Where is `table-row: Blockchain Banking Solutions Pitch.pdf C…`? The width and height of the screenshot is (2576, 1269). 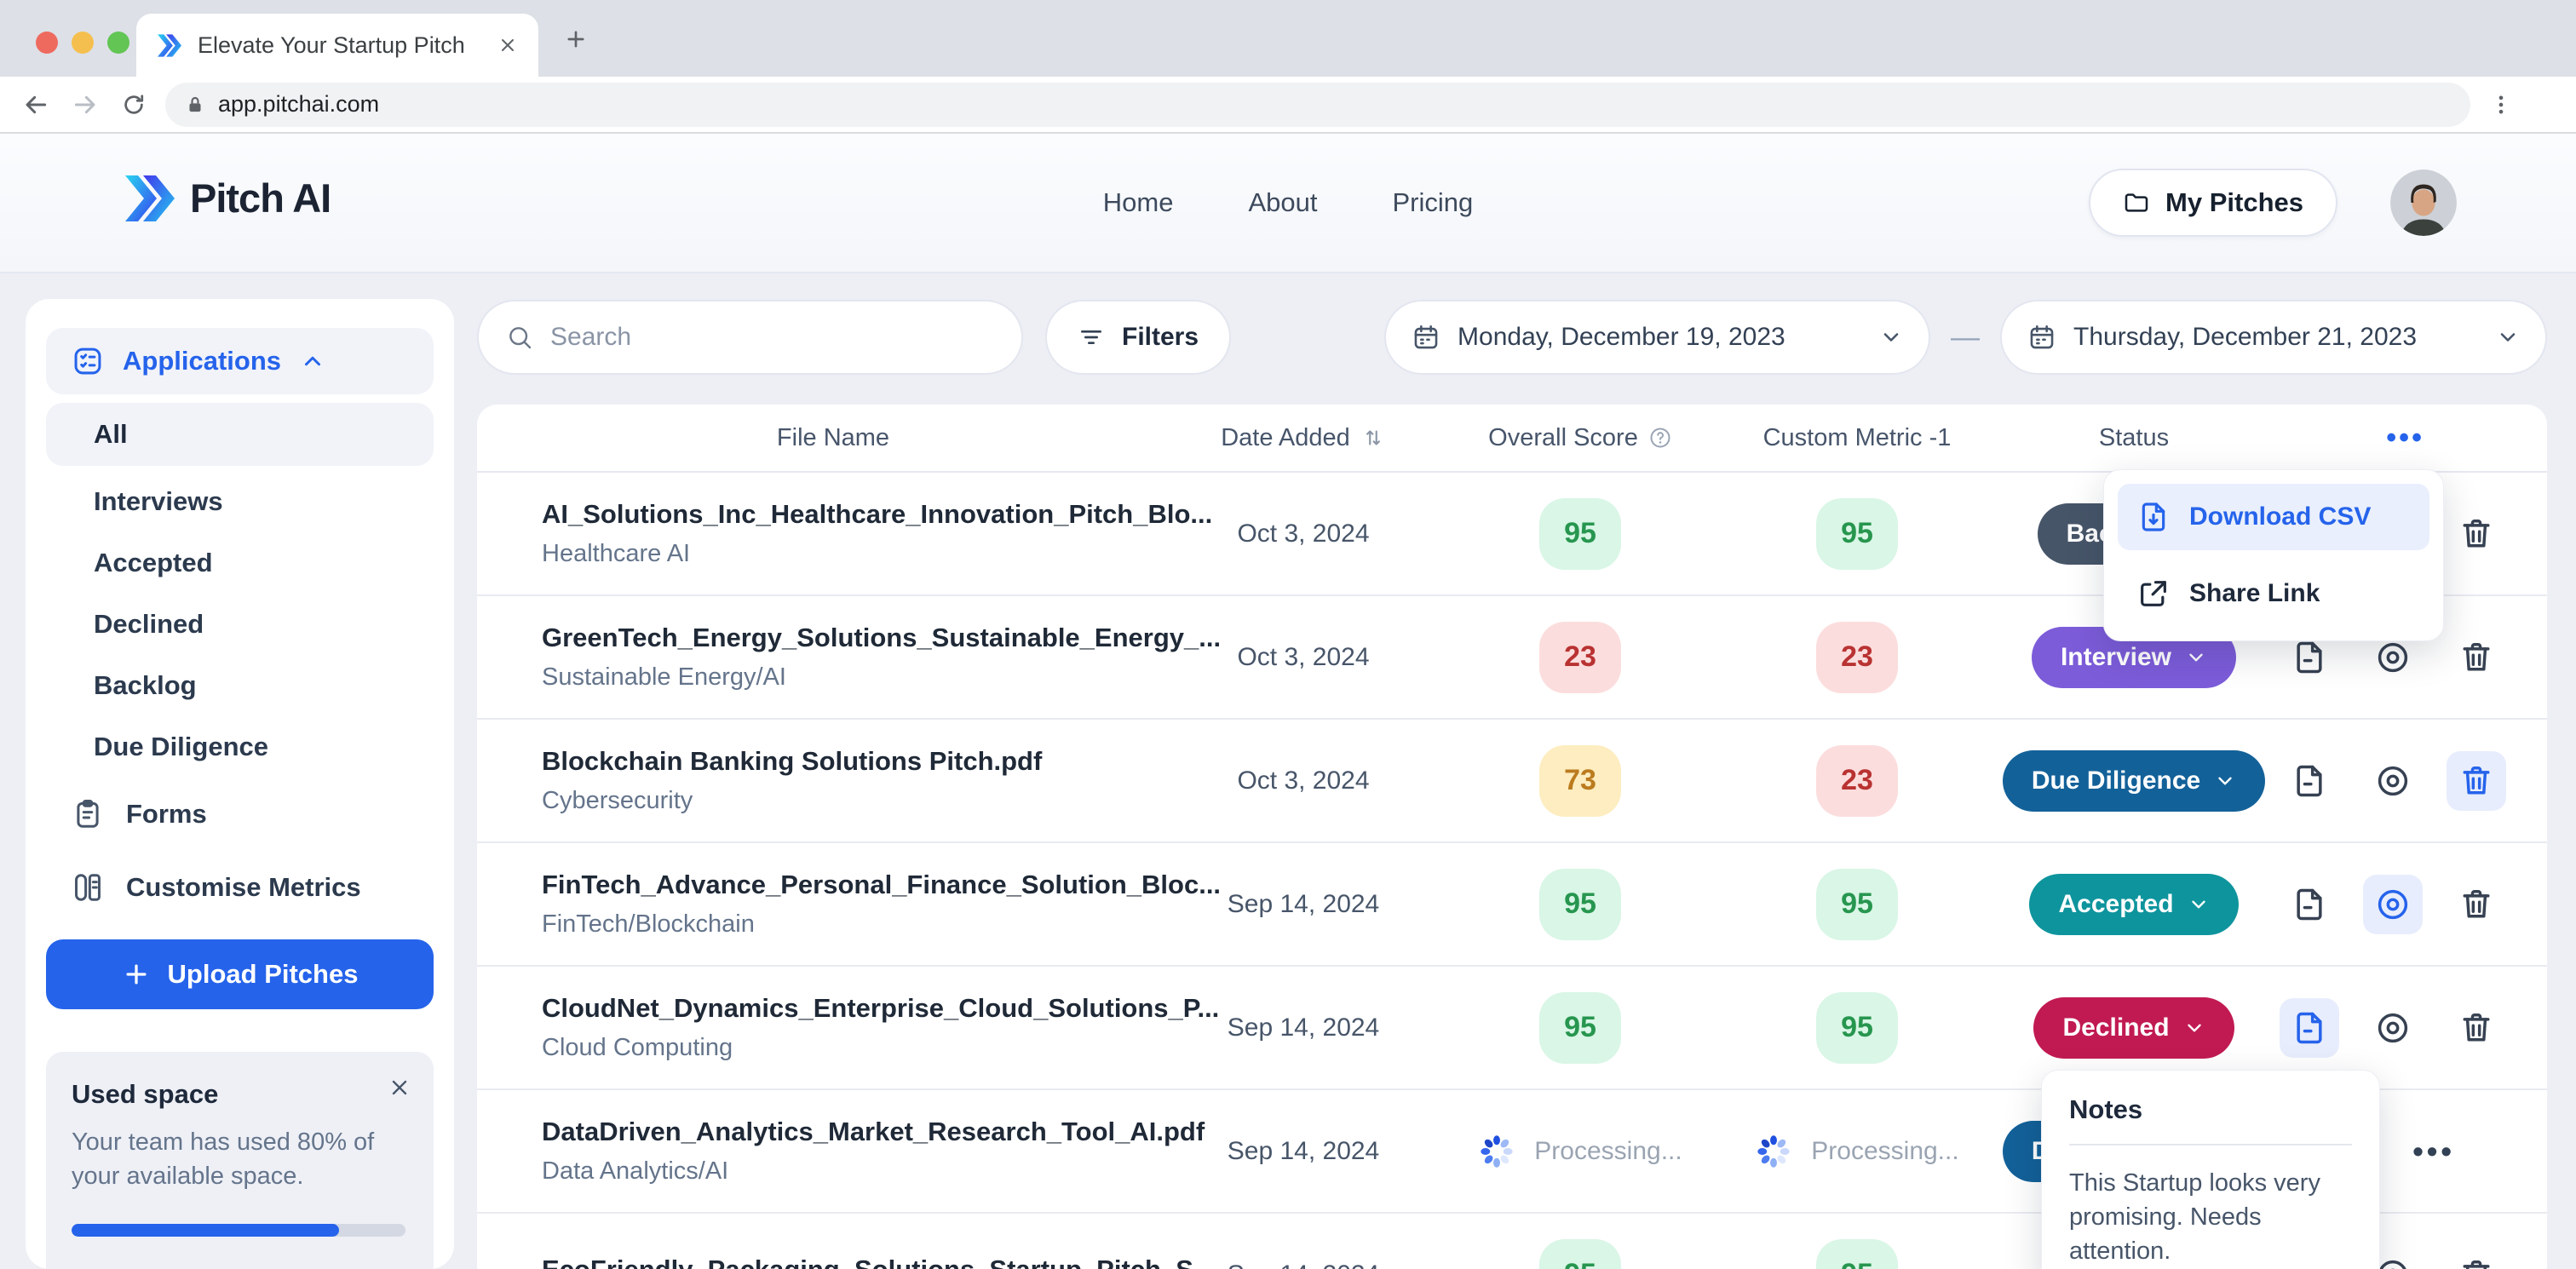
table-row: Blockchain Banking Solutions Pitch.pdf C… is located at coordinates (1512, 781).